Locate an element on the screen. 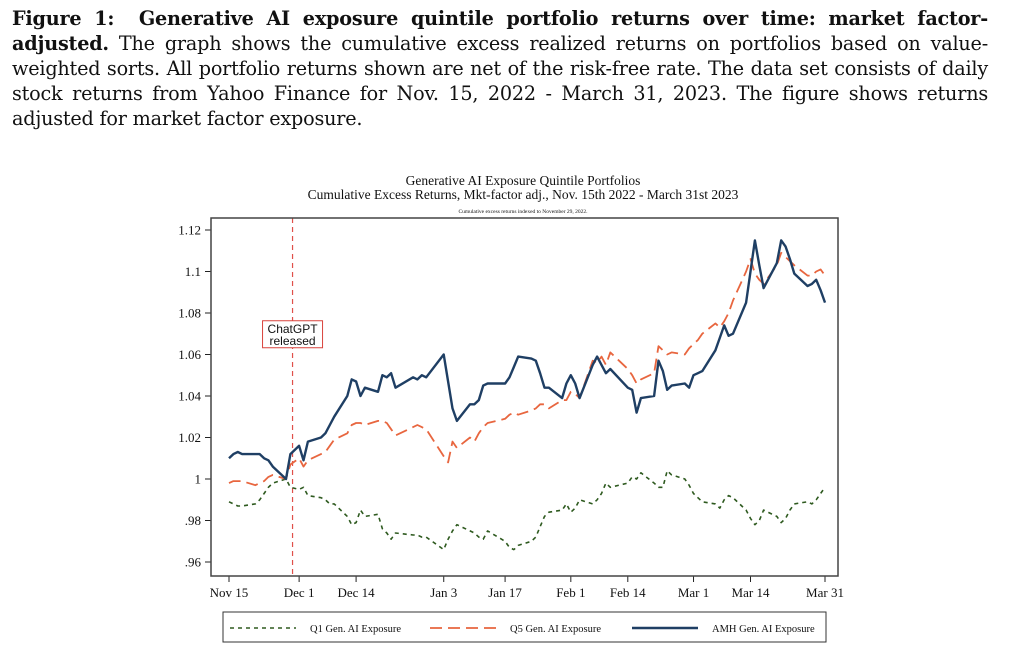  x-tick-label: Jan 17 is located at coordinates (505, 592).